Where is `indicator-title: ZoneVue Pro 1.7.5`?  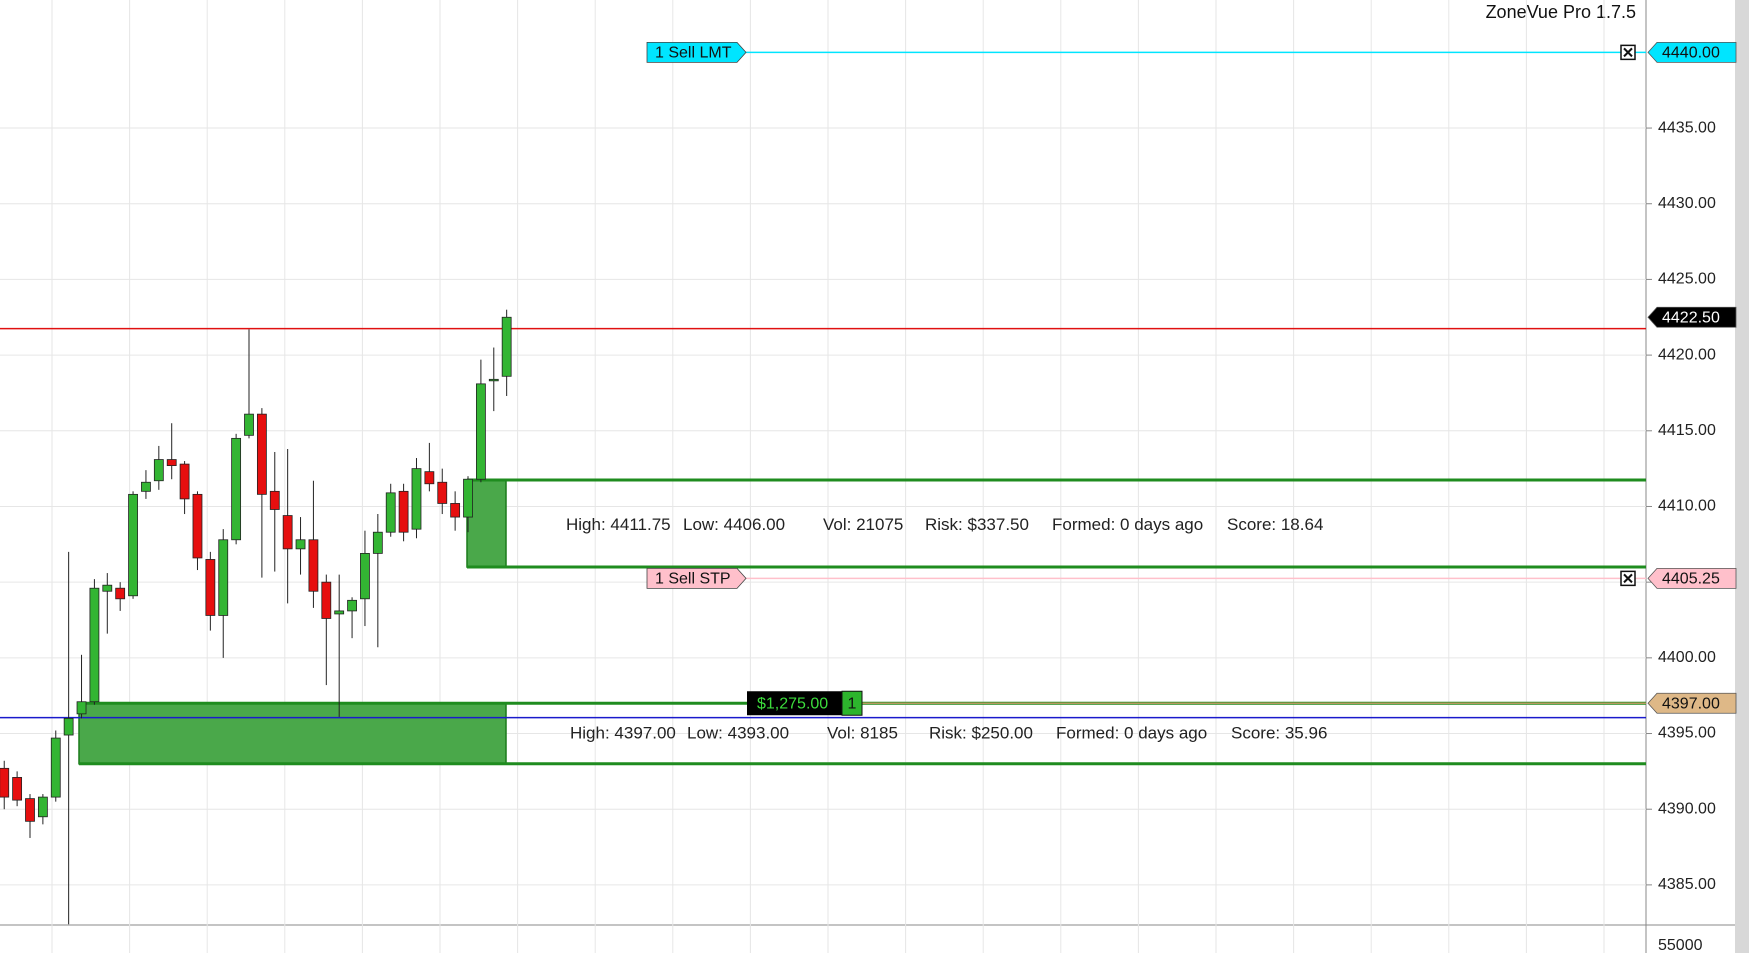
indicator-title: ZoneVue Pro 1.7.5 is located at coordinates (1561, 12).